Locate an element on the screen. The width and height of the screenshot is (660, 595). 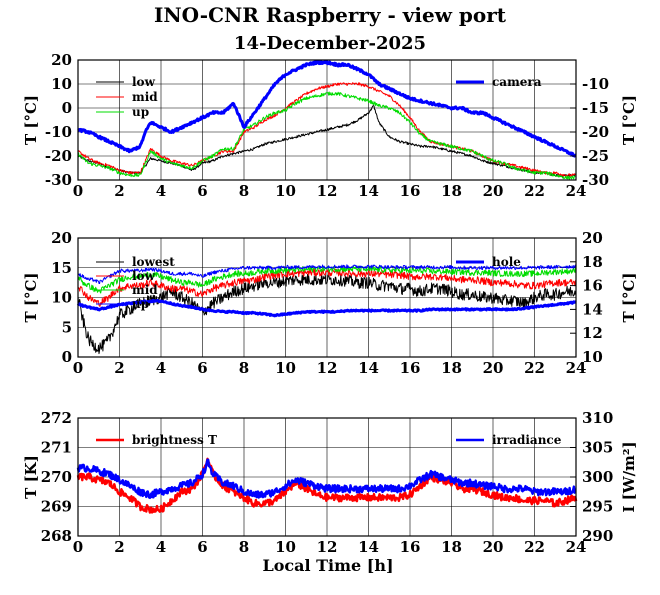
x-axis-label: Local Time [h] is located at coordinates (327, 565).